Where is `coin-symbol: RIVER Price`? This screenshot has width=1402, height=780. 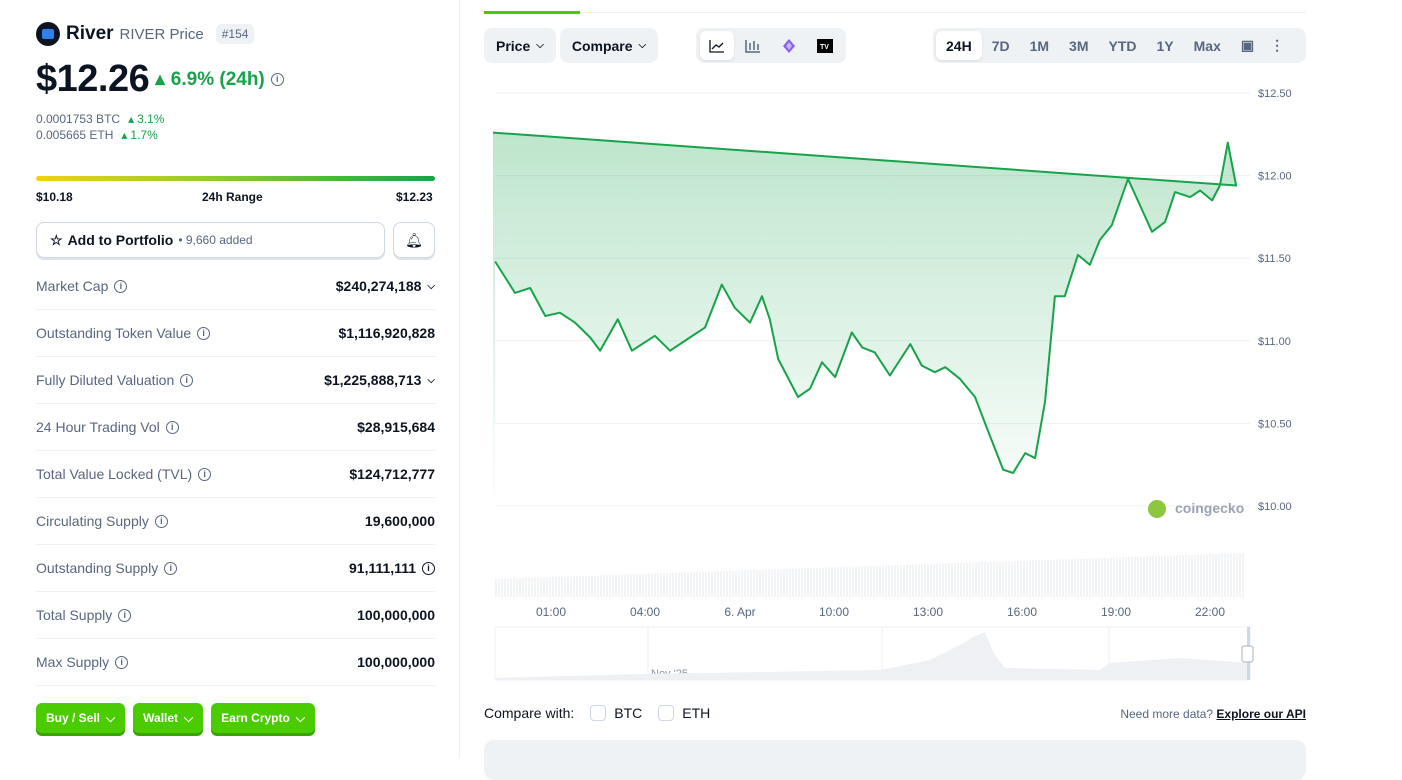 coin-symbol: RIVER Price is located at coordinates (161, 34).